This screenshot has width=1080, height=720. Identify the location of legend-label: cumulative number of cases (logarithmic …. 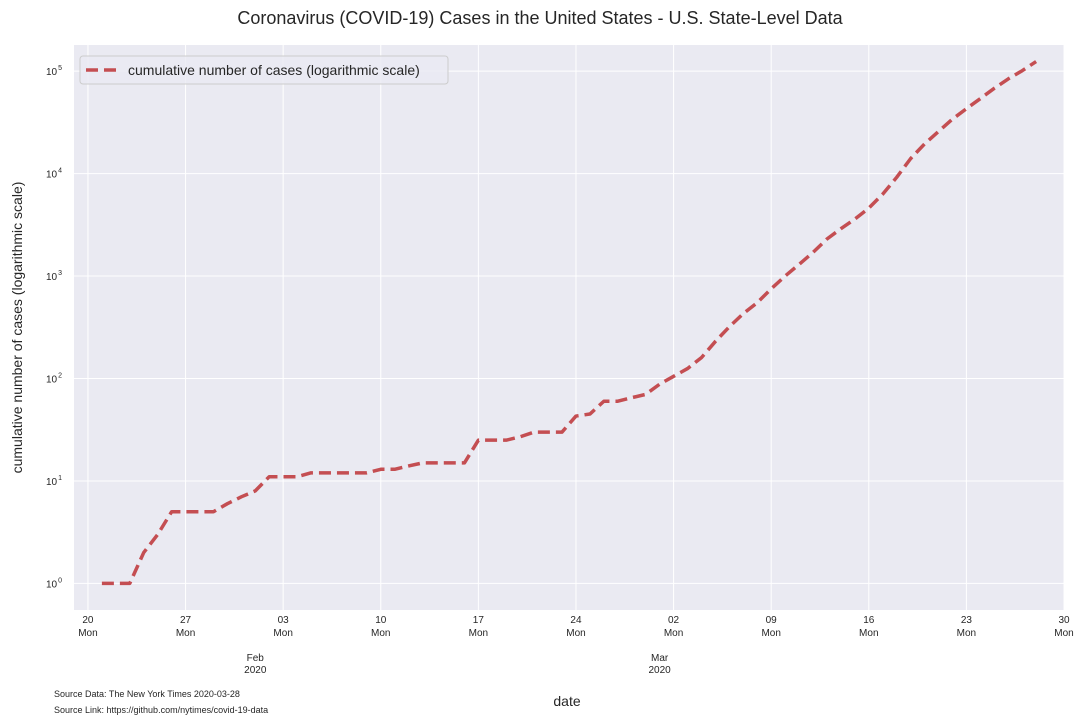
(274, 70).